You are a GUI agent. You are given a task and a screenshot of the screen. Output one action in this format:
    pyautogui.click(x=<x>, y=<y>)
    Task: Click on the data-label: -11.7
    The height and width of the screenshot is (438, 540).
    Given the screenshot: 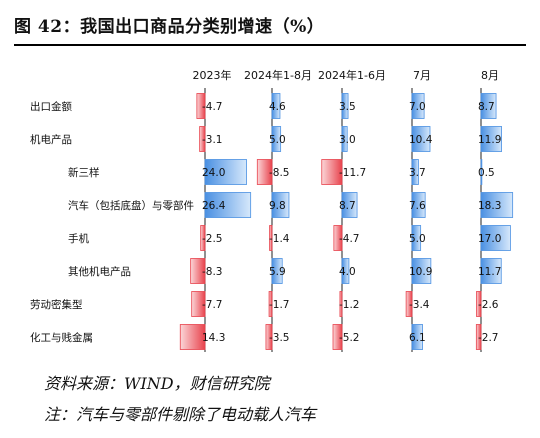 What is the action you would take?
    pyautogui.click(x=352, y=173)
    